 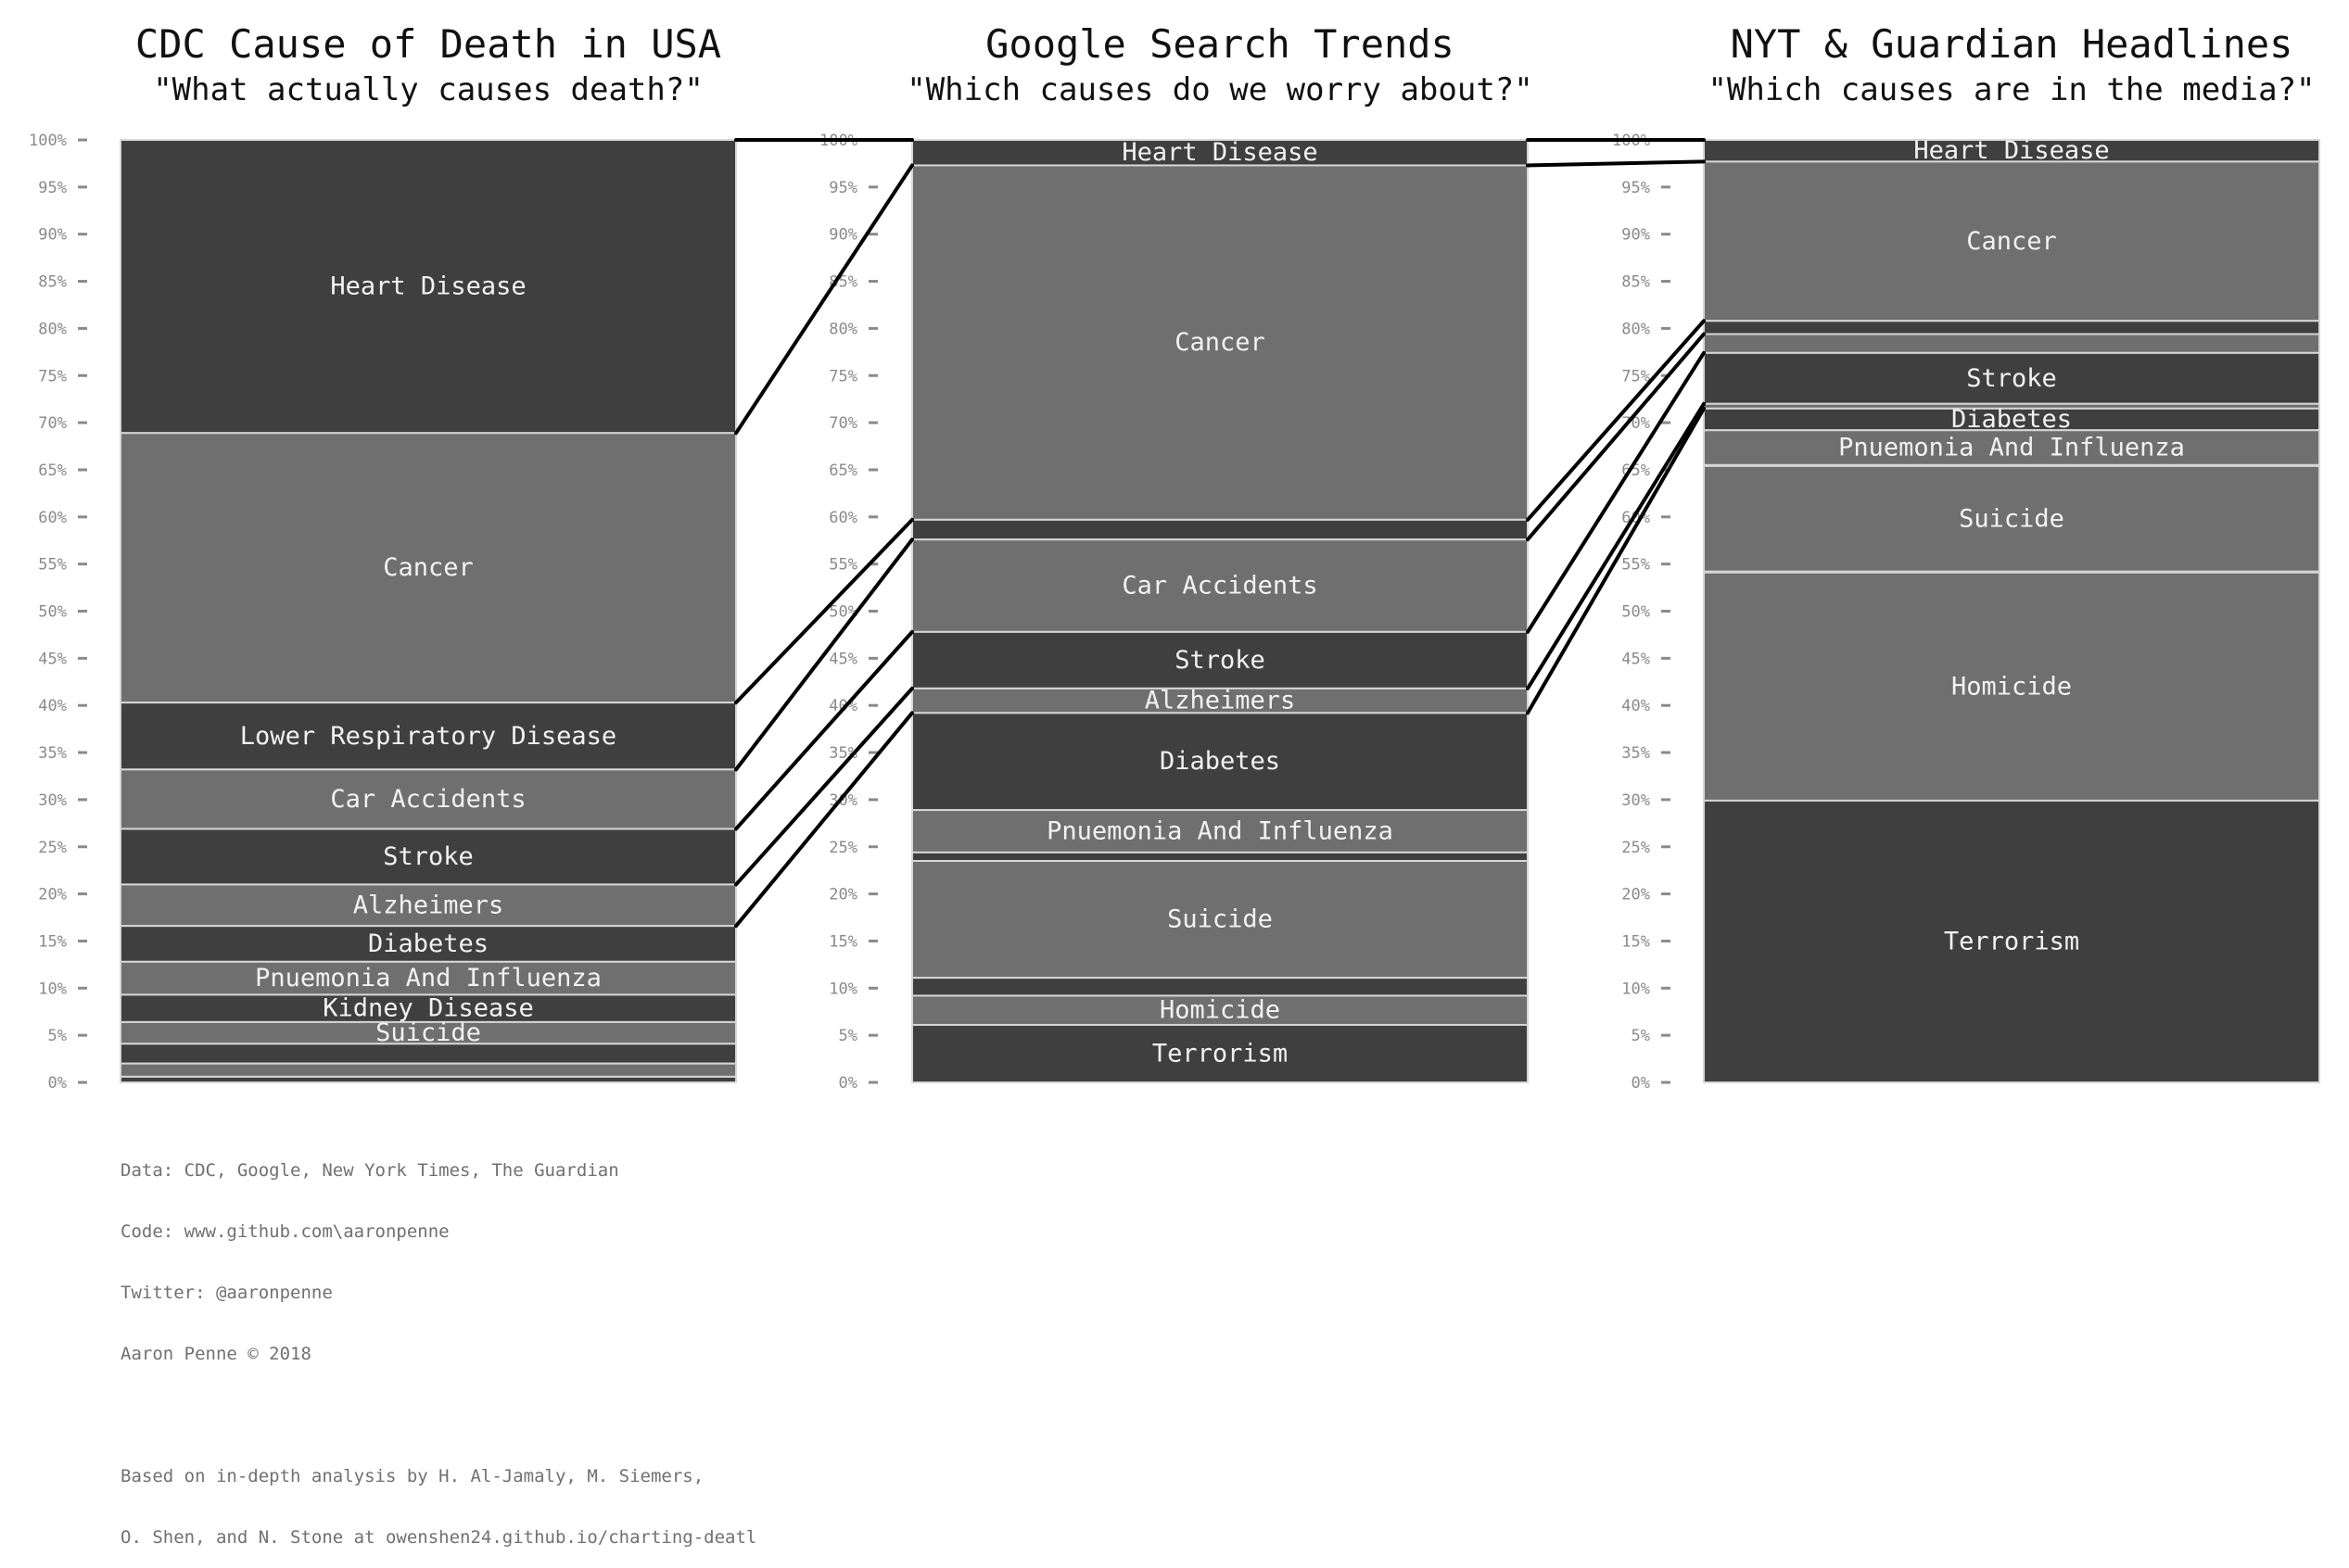 What do you see at coordinates (48, 141) in the screenshot?
I see `y-tick-label: 100%` at bounding box center [48, 141].